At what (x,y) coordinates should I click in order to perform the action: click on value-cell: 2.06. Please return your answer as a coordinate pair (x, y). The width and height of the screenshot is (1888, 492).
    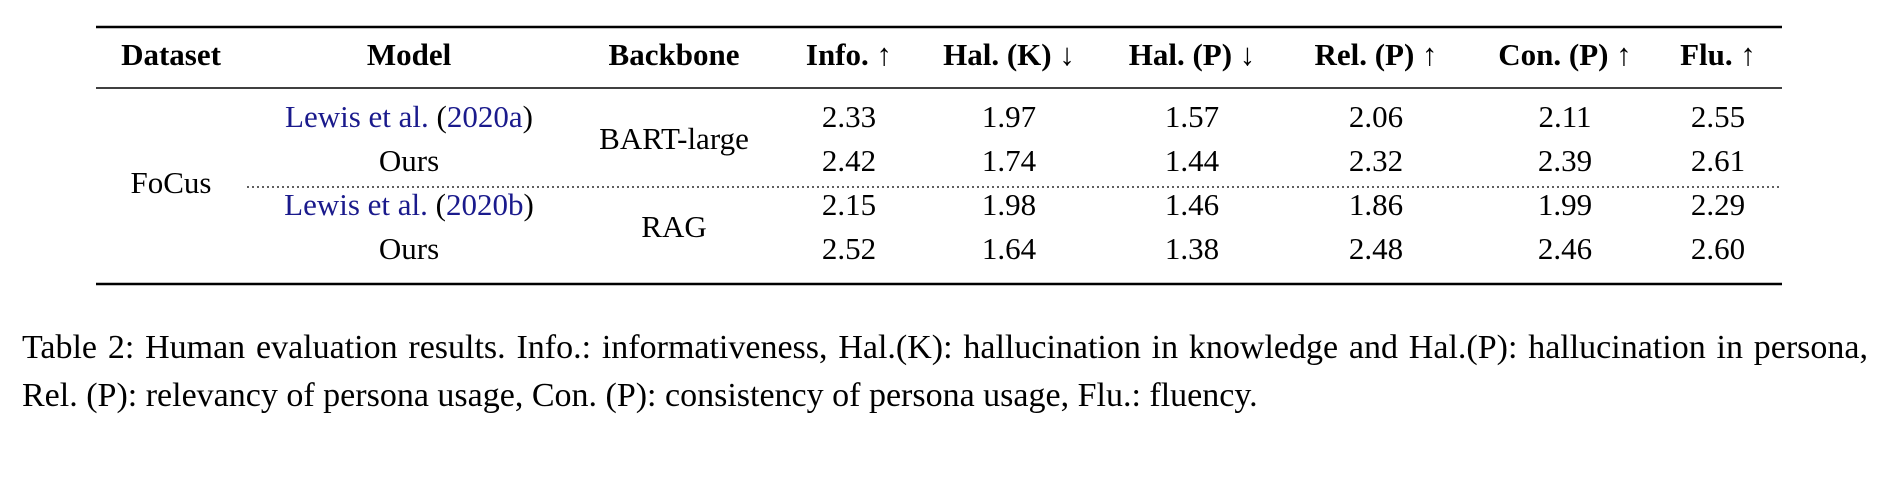
    Looking at the image, I should click on (1376, 116).